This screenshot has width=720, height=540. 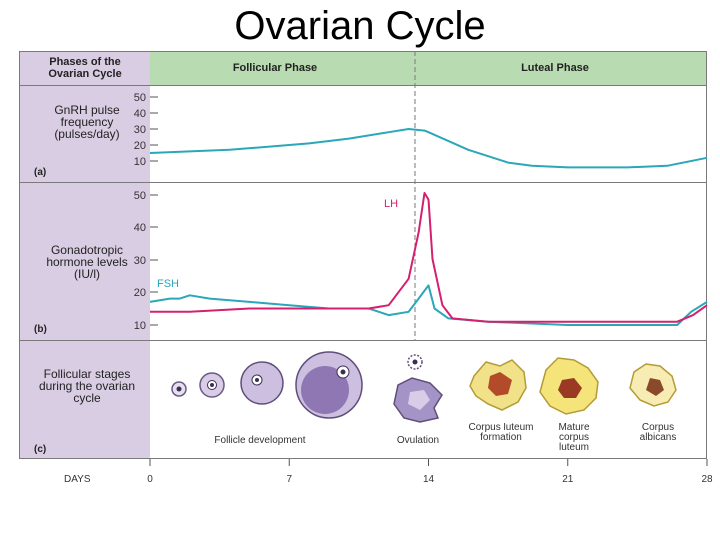 I want to click on follicular-phase-label: Follicular Phase, so click(x=275, y=68).